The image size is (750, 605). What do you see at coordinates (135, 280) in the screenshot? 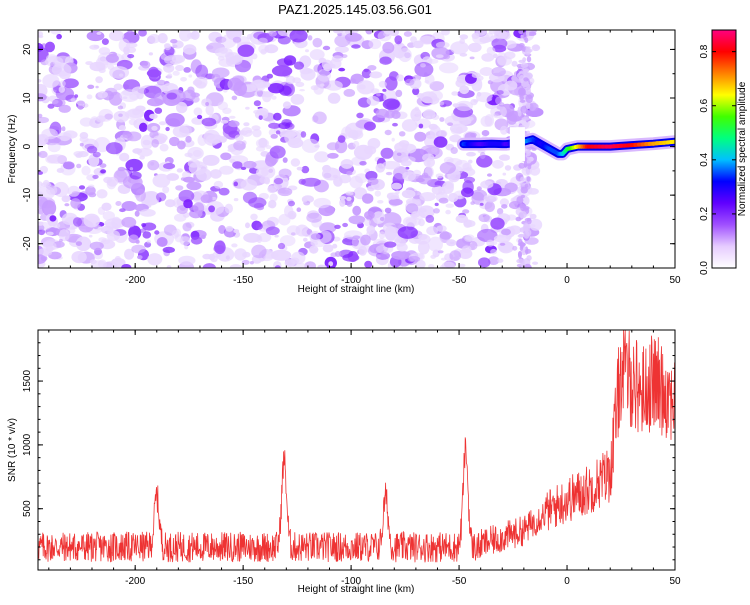
I see `x-tick-label: -200` at bounding box center [135, 280].